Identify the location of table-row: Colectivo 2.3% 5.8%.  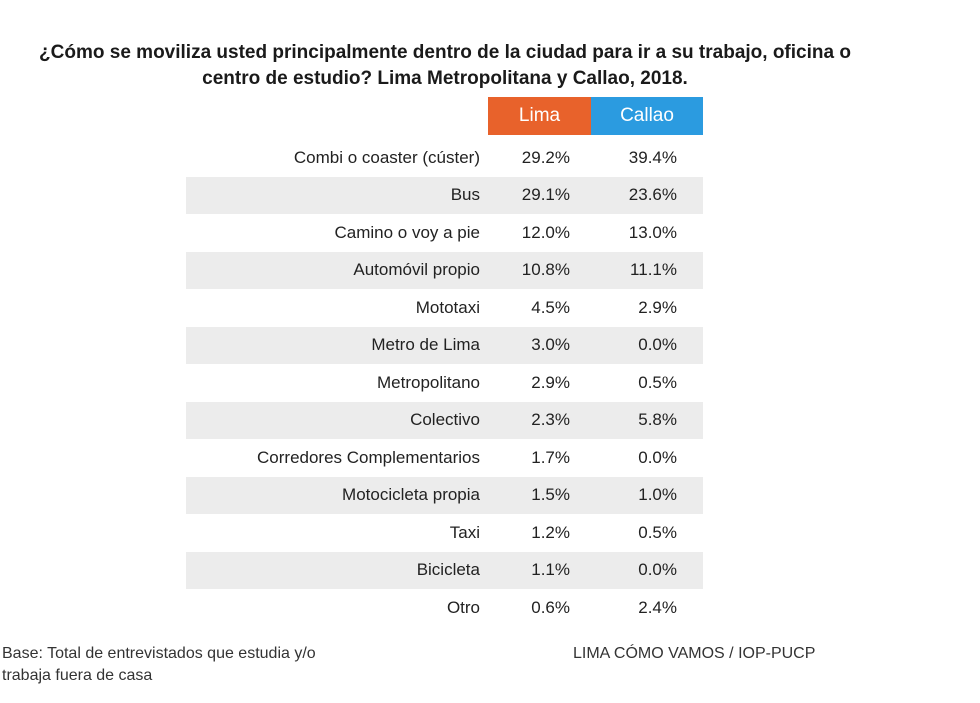
(444, 420).